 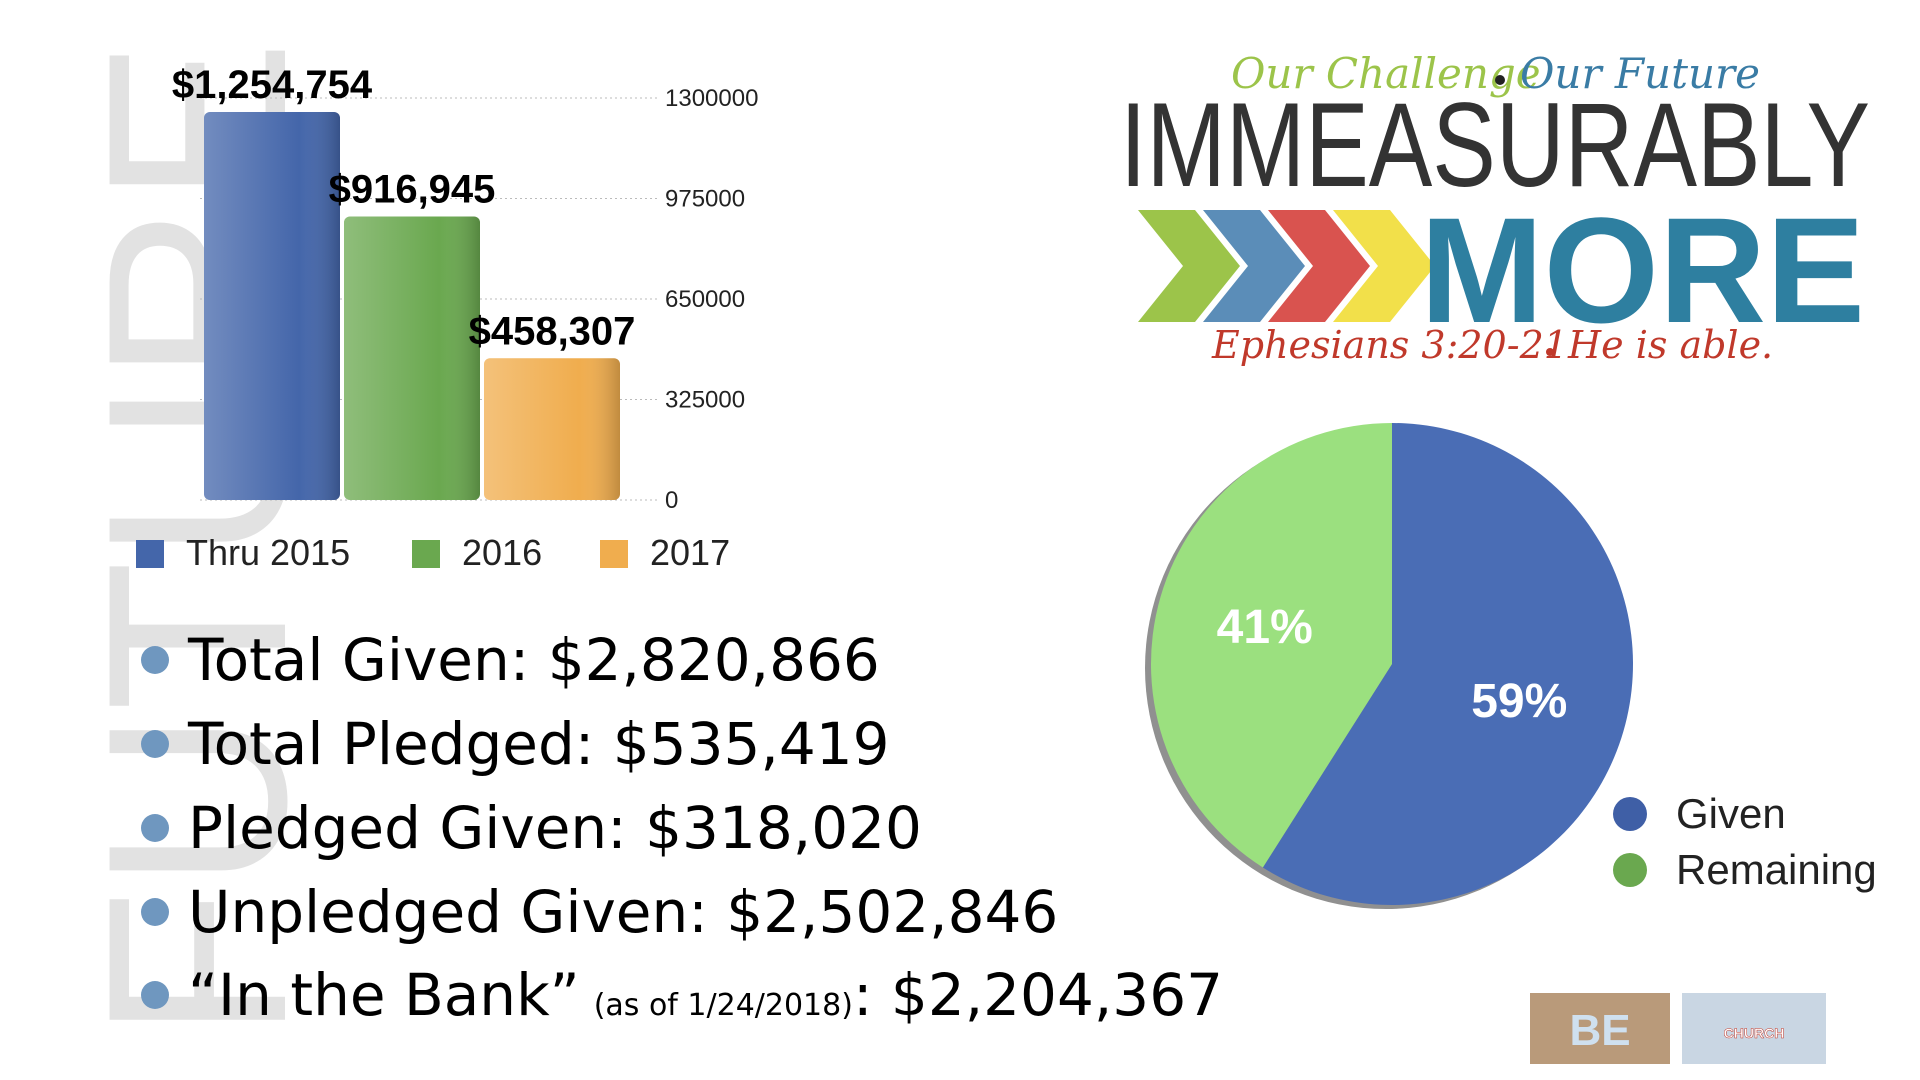 What do you see at coordinates (538, 744) in the screenshot?
I see `bullet: Total Pledged: $535,419` at bounding box center [538, 744].